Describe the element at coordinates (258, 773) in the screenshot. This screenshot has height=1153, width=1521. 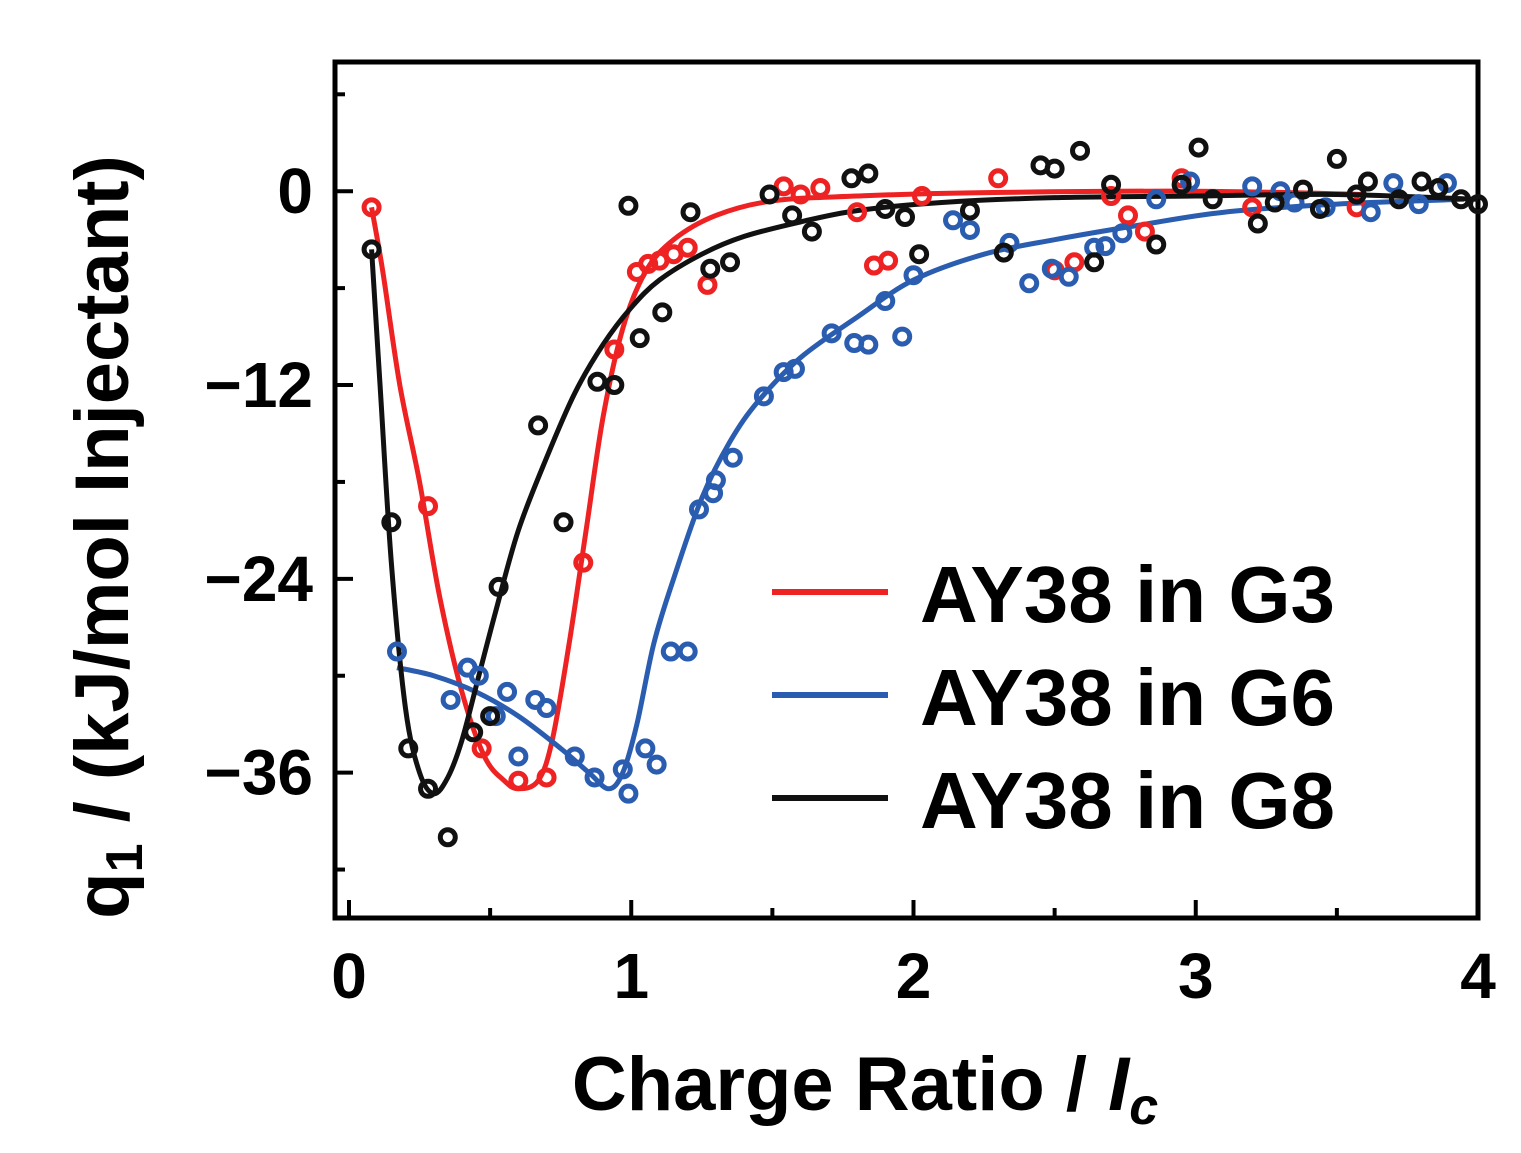
I see `y-tick-label: −36` at that location.